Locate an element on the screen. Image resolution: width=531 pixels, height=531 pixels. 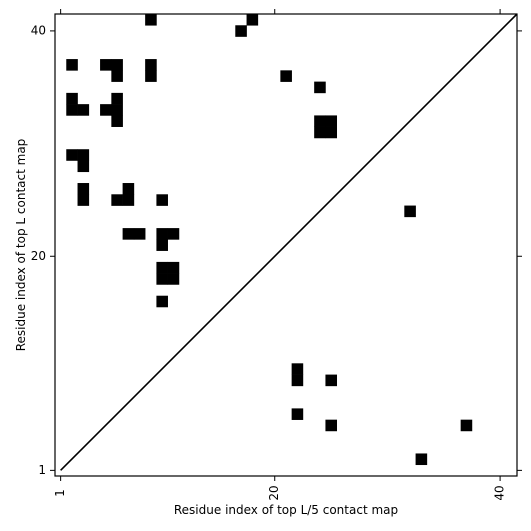
x-tick-label: 1 is located at coordinates (60, 493).